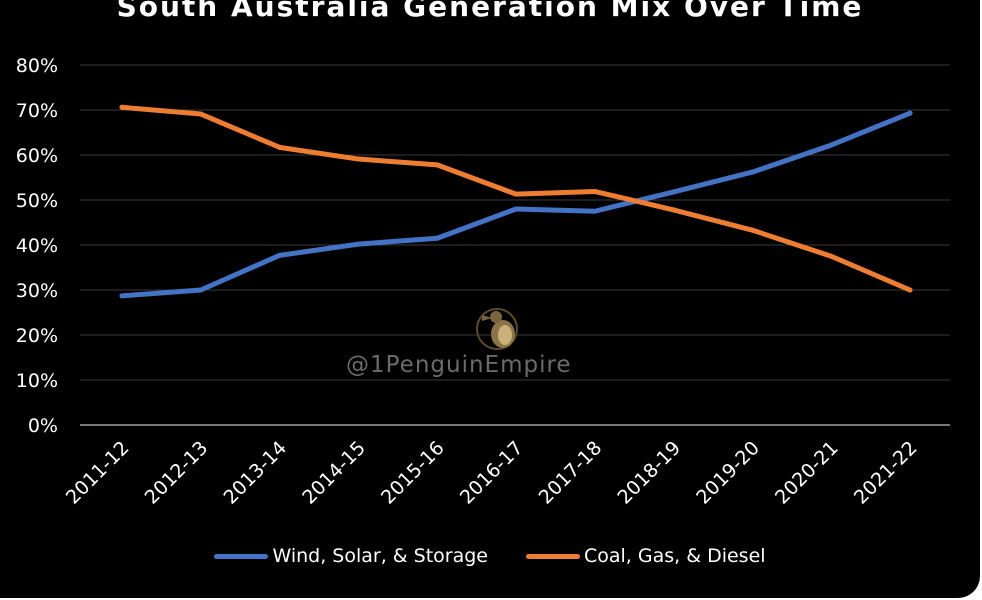  Describe the element at coordinates (571, 473) in the screenshot. I see `x-tick-label: 2017-18` at that location.